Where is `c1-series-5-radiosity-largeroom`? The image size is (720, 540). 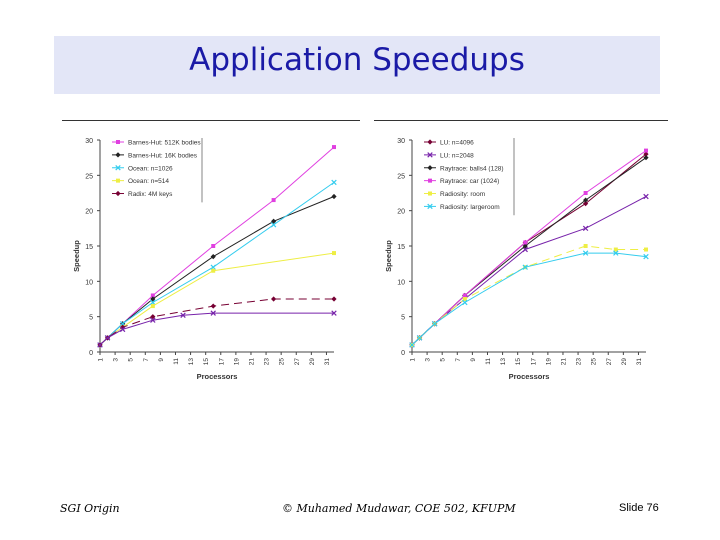 c1-series-5-radiosity-largeroom is located at coordinates (529, 299).